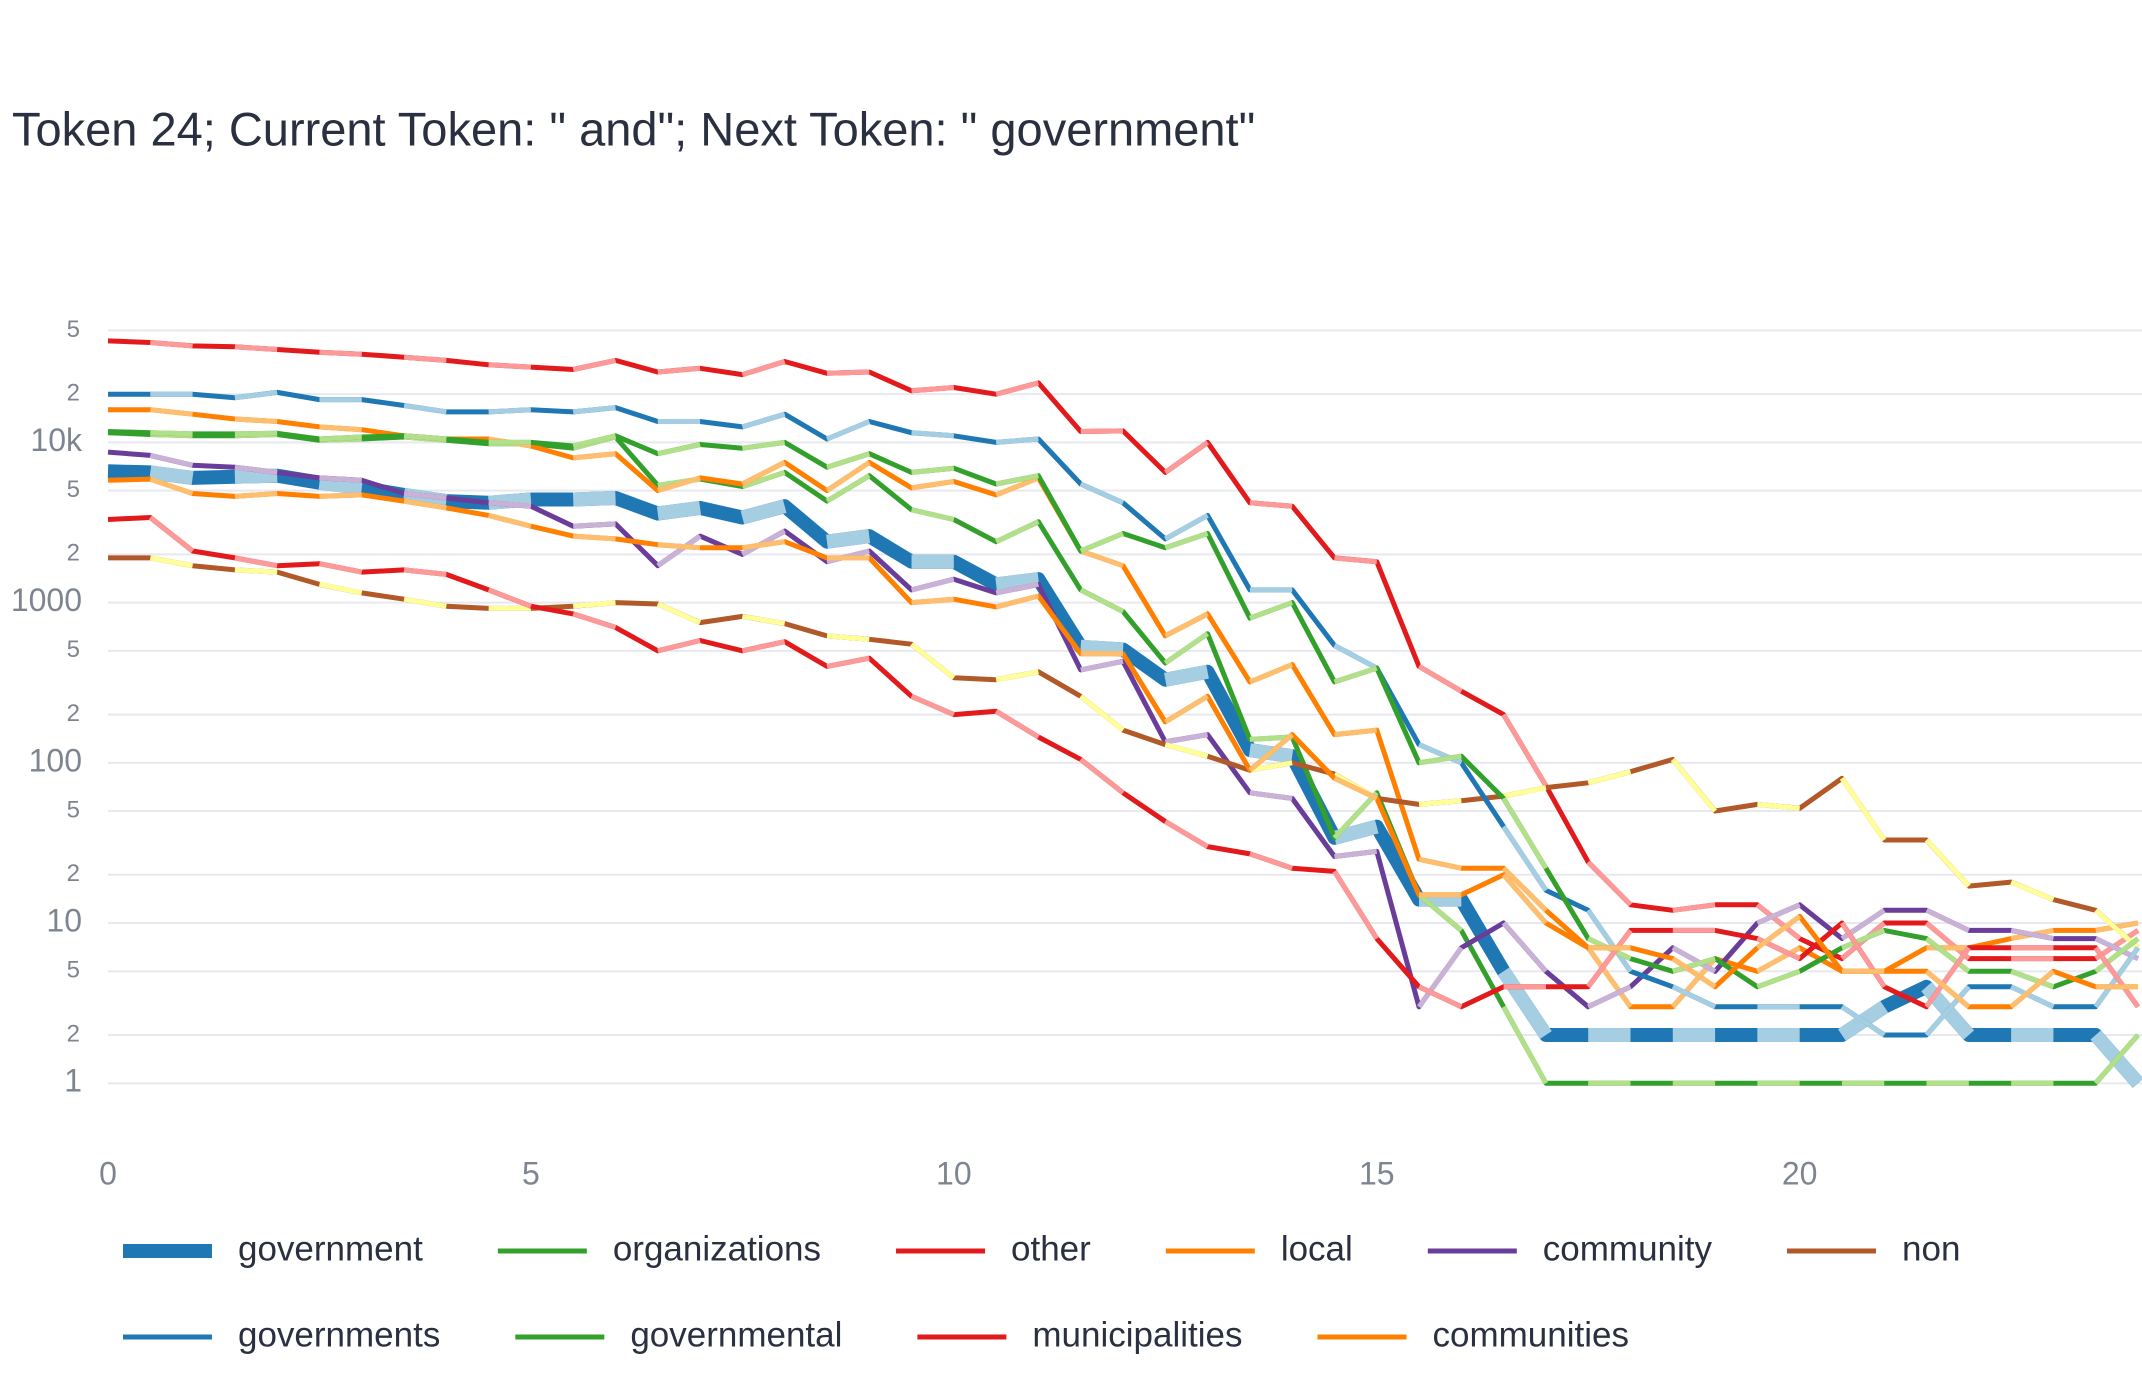 This screenshot has height=1380, width=2142. What do you see at coordinates (1473, 1334) in the screenshot?
I see `legend-item: communities` at bounding box center [1473, 1334].